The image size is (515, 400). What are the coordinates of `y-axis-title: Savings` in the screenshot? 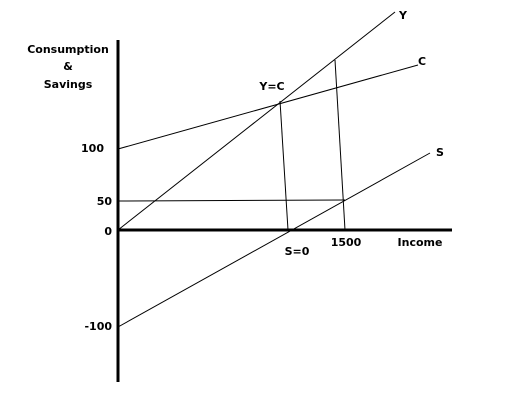 It's located at (68, 84).